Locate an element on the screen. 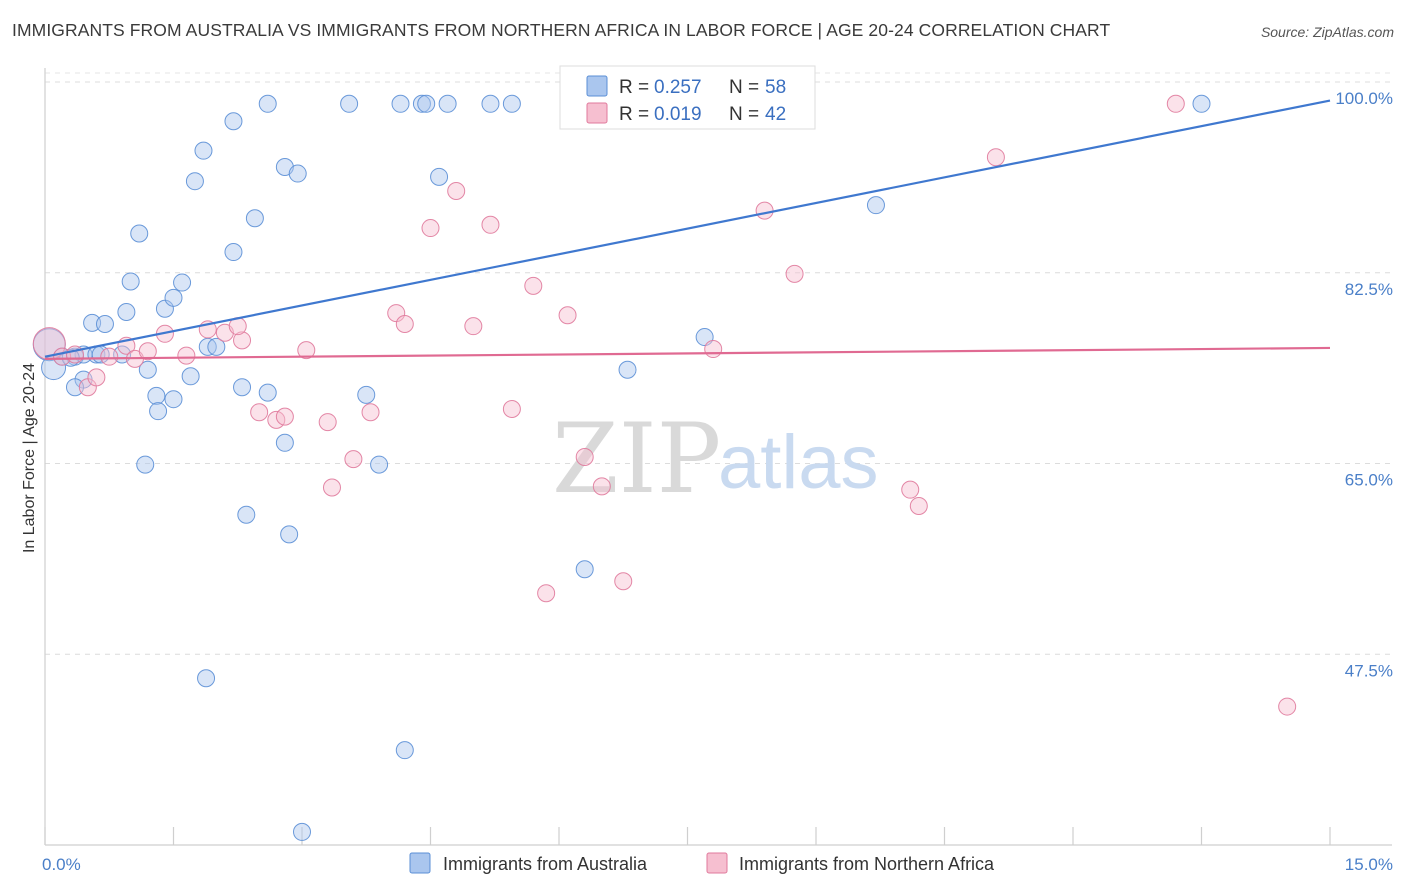 The height and width of the screenshot is (892, 1406). stats-legend: R = 0.257 N = 58 R = 0.019 N = 42 is located at coordinates (687, 97).